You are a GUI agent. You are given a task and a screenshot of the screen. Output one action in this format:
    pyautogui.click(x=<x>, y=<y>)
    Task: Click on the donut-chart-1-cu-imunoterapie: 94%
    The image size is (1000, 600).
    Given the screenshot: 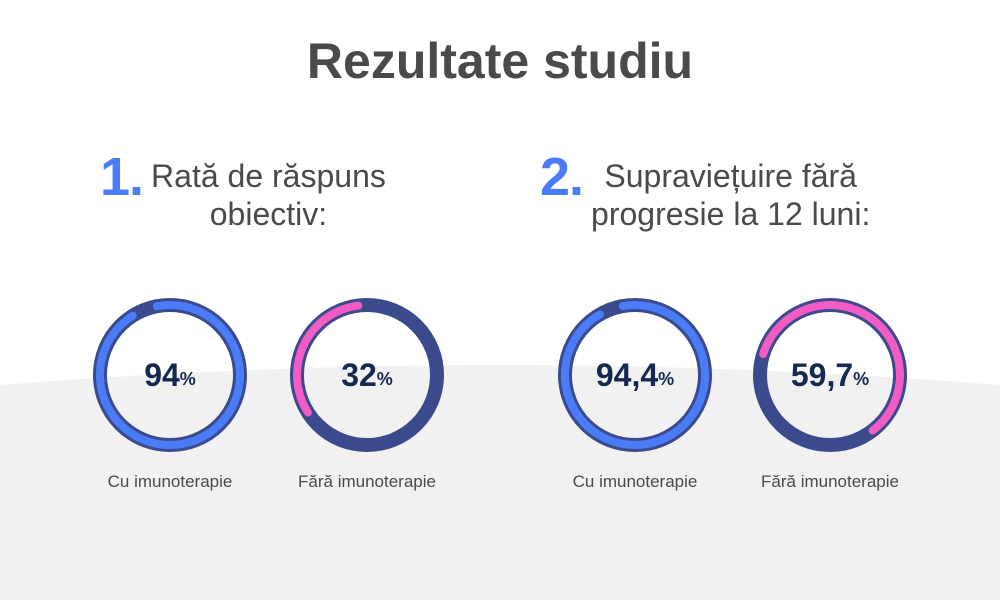 What is the action you would take?
    pyautogui.click(x=170, y=375)
    